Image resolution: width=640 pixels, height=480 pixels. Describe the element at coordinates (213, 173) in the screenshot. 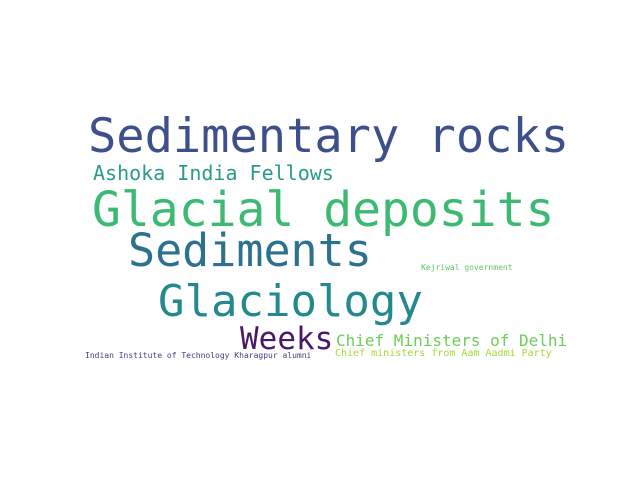

I see `word-ashoka-india-fellows: Ashoka India Fellows` at that location.